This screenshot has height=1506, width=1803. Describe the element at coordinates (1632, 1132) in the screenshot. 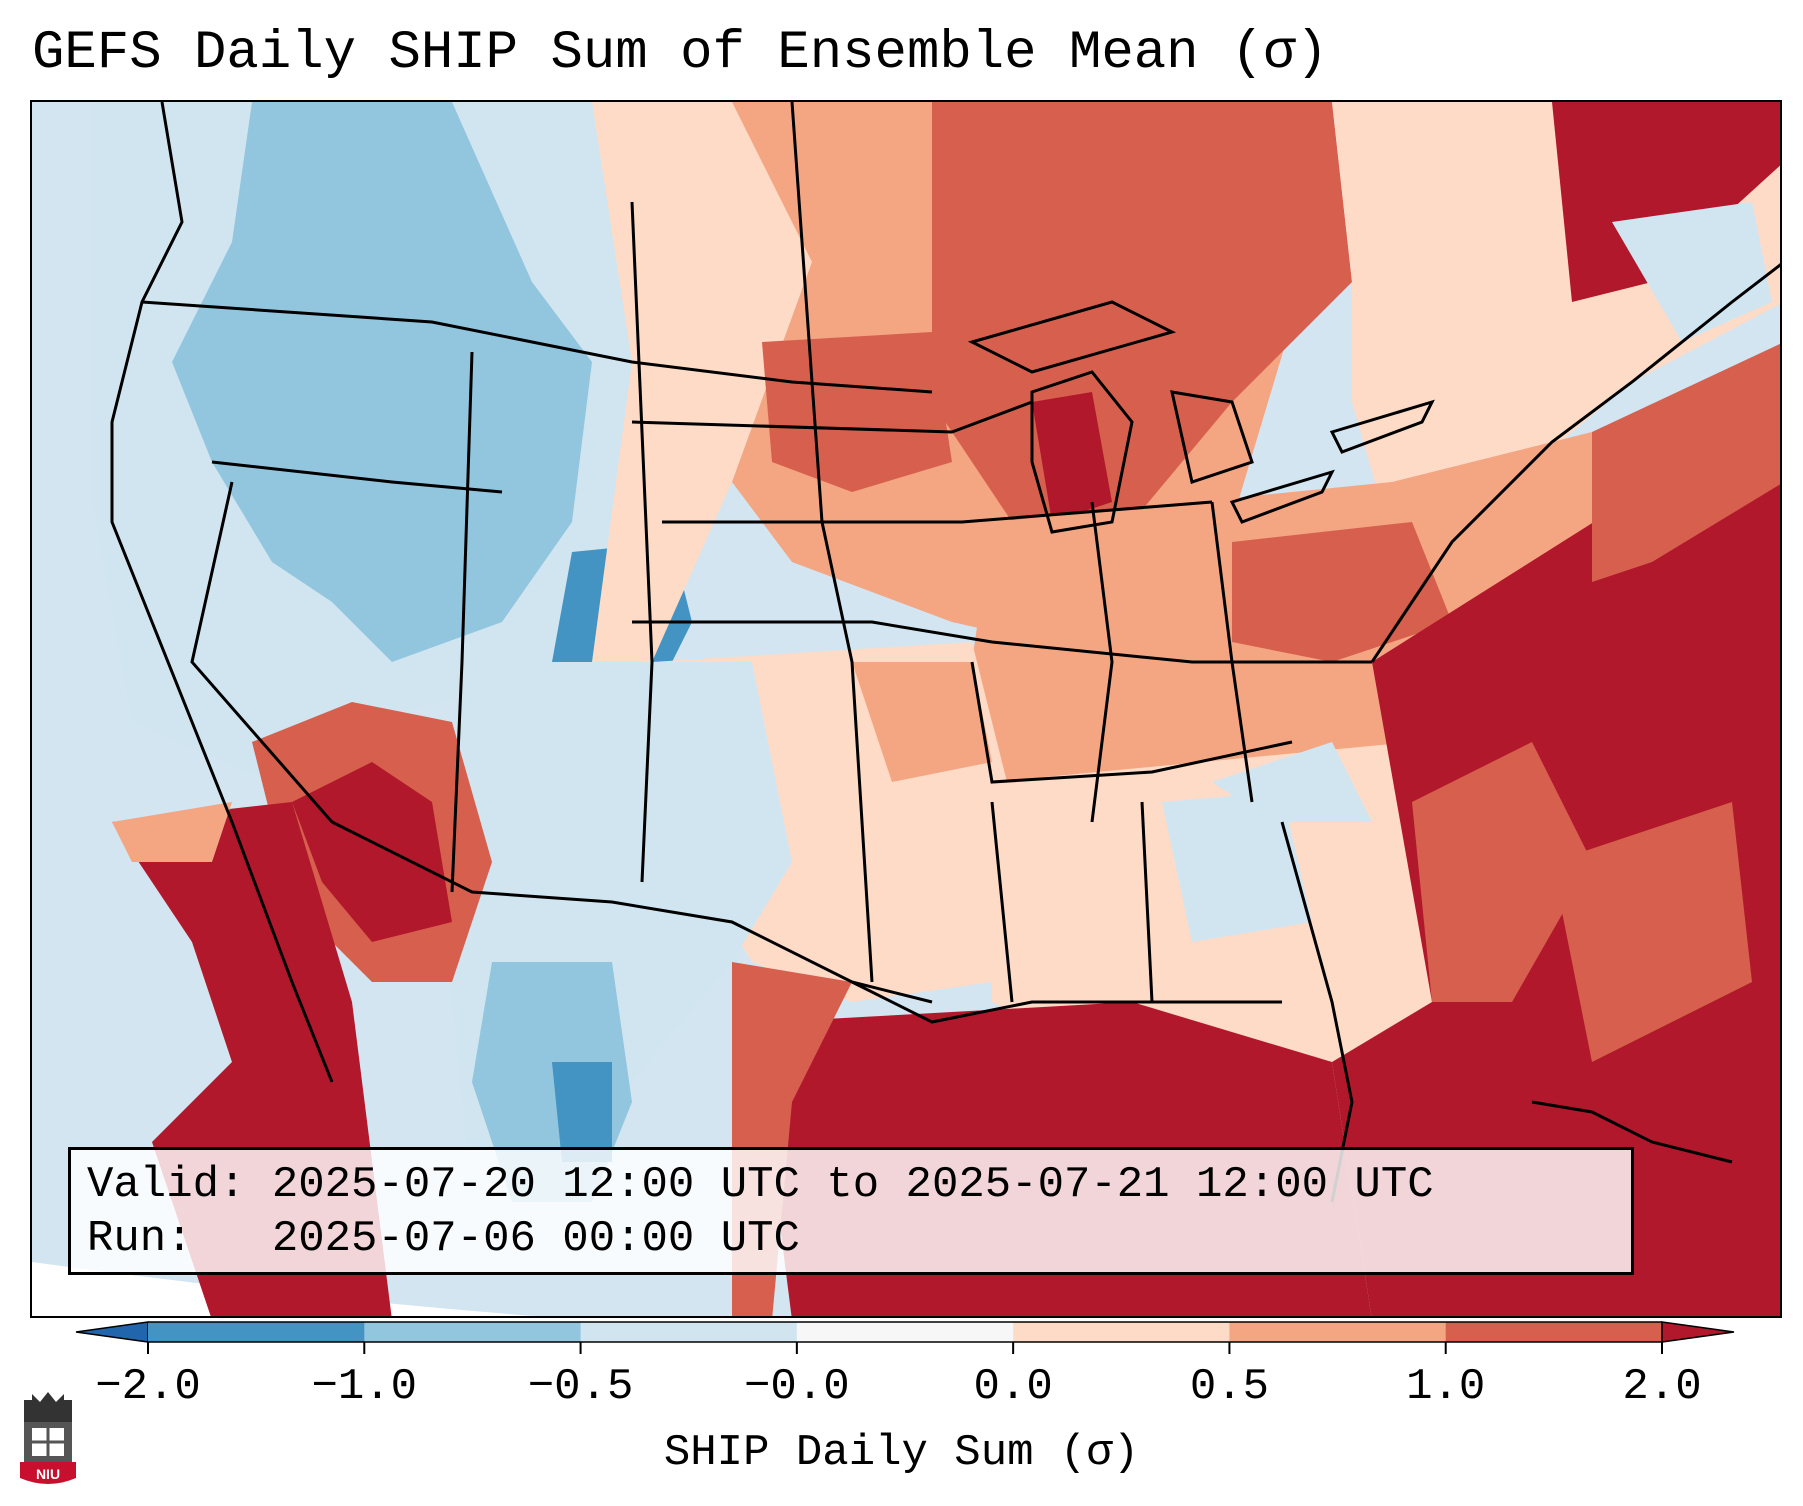

I see `caribbean-islands` at that location.